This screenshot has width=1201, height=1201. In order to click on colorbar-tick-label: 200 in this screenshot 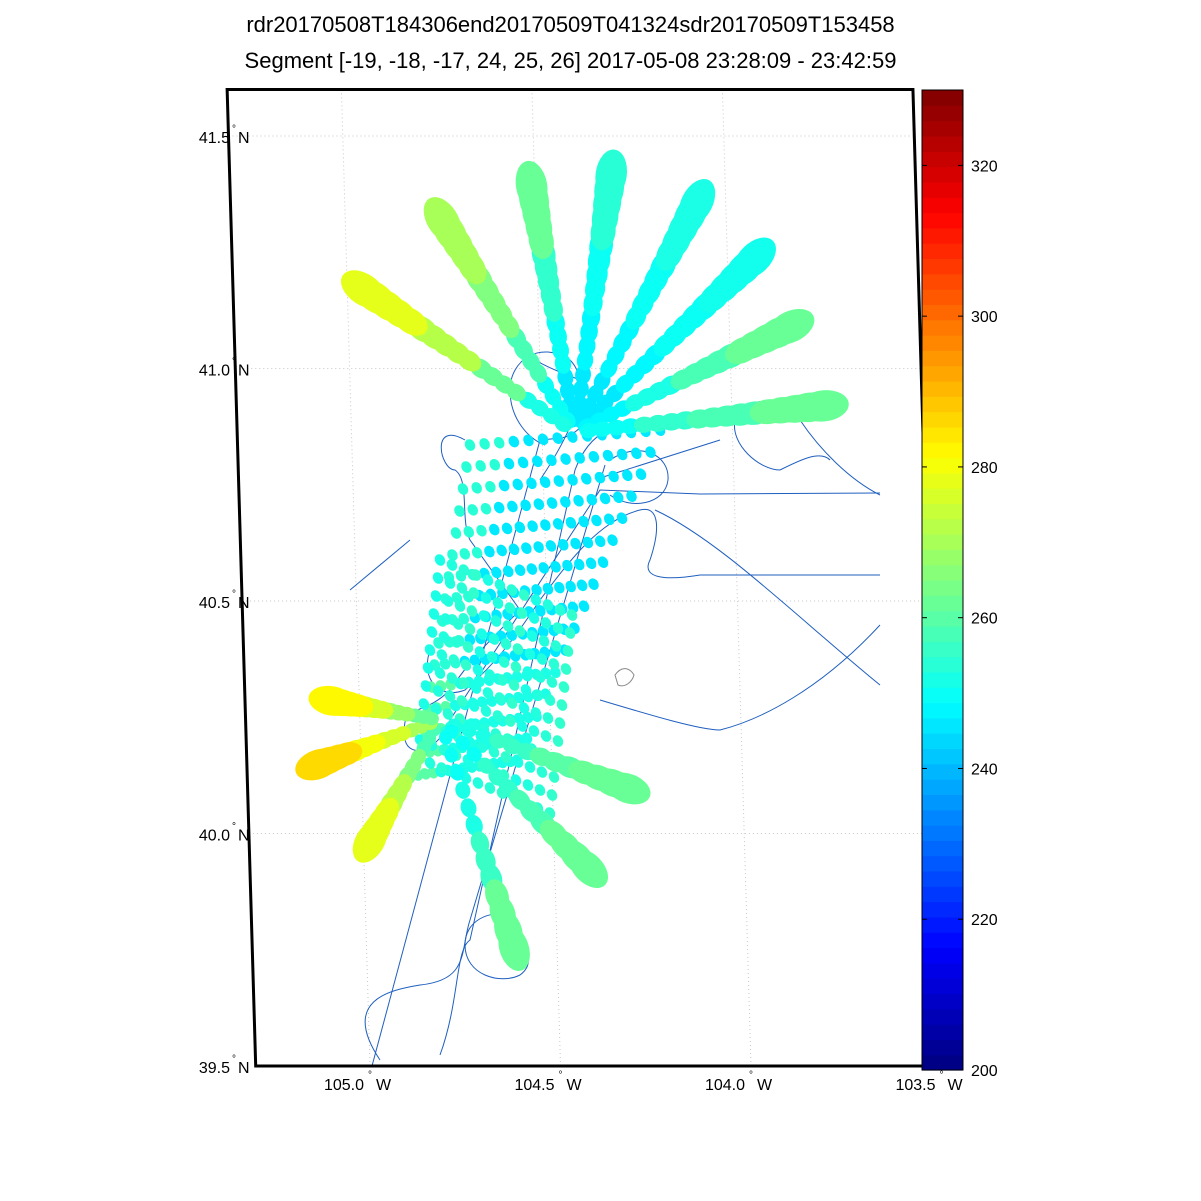, I will do `click(984, 1071)`.